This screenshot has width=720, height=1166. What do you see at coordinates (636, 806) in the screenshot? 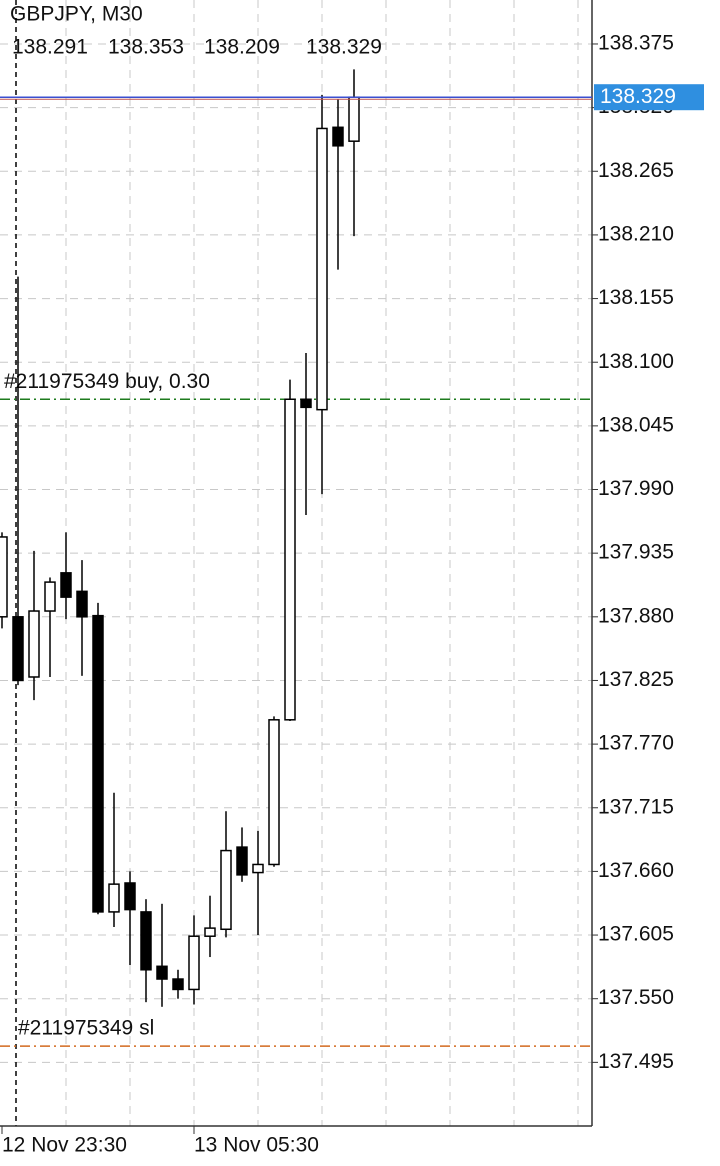
I see `y-tick-label: 137.715` at bounding box center [636, 806].